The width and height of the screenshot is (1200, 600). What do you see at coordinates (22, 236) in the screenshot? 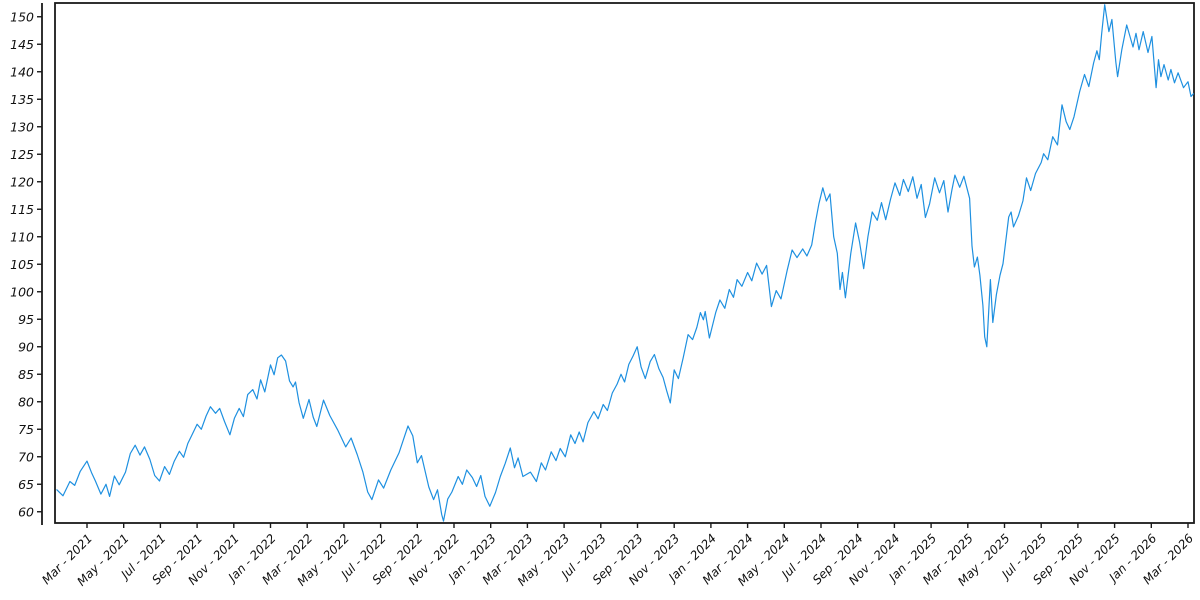
I see `y-tick-label: 110` at bounding box center [22, 236].